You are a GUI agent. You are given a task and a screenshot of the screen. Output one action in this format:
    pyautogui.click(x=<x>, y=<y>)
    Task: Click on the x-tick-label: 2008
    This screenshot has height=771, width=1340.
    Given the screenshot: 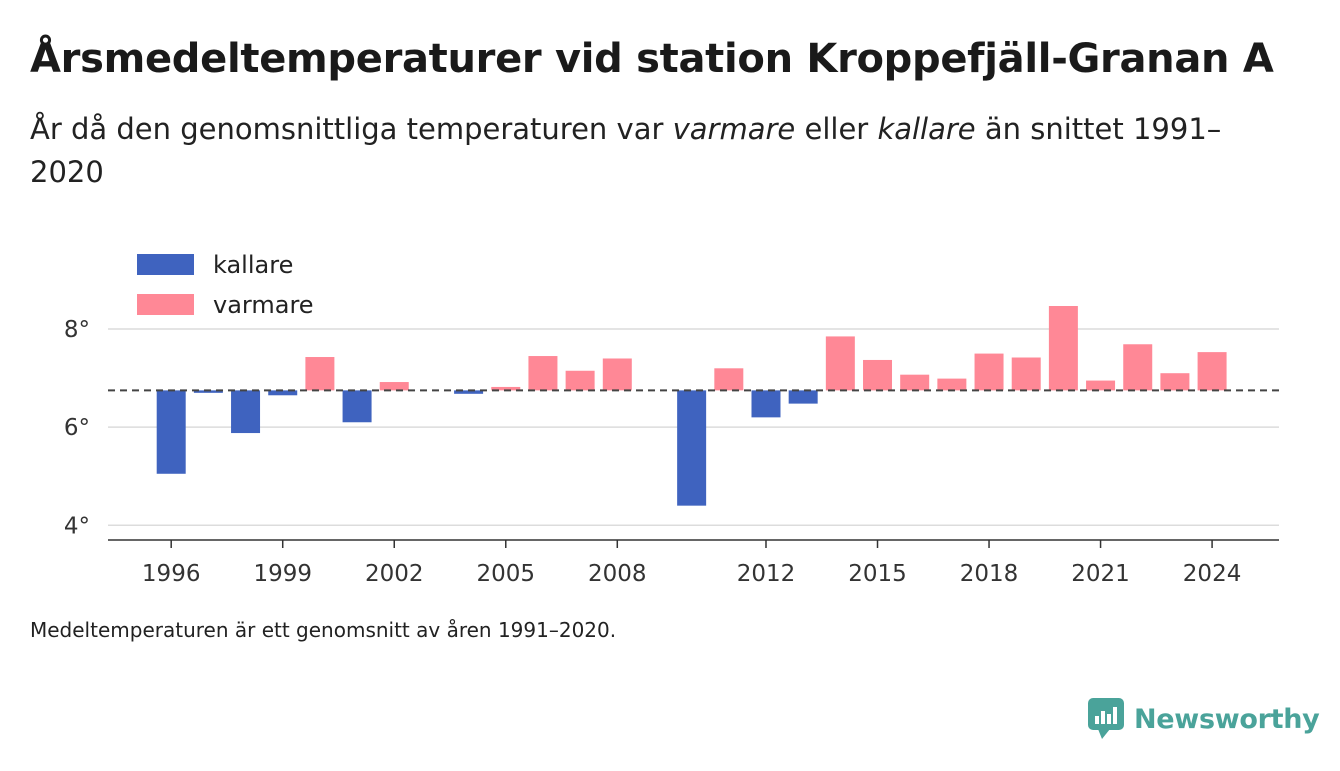 What is the action you would take?
    pyautogui.click(x=617, y=574)
    